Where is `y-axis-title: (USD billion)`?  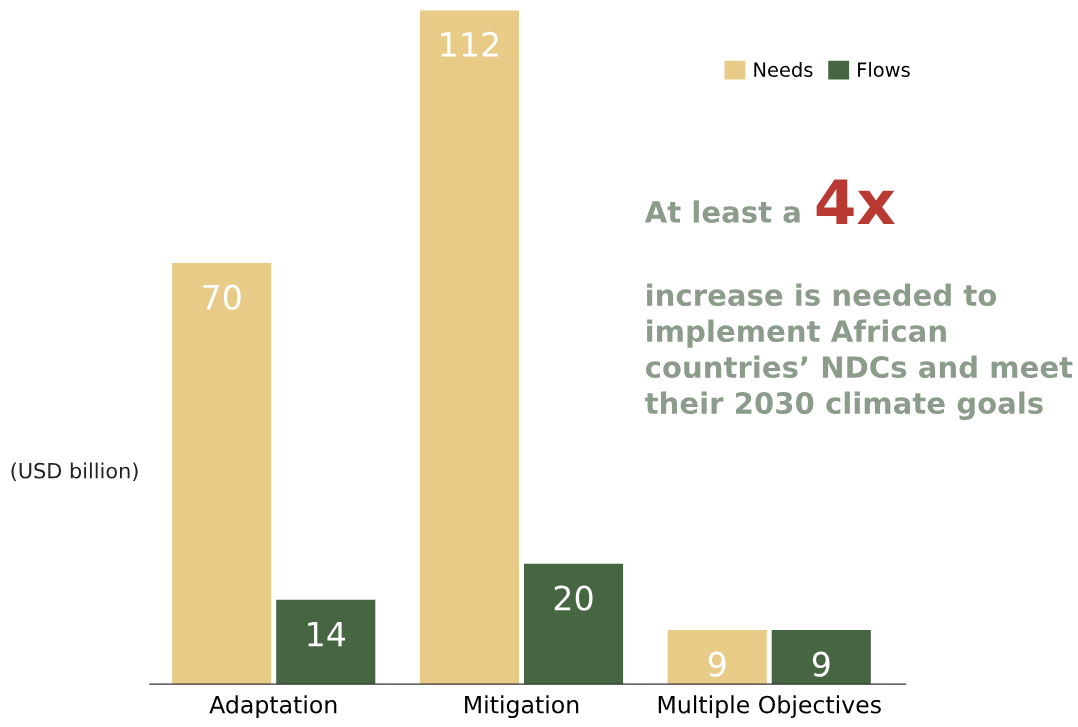
y-axis-title: (USD billion) is located at coordinates (74, 472).